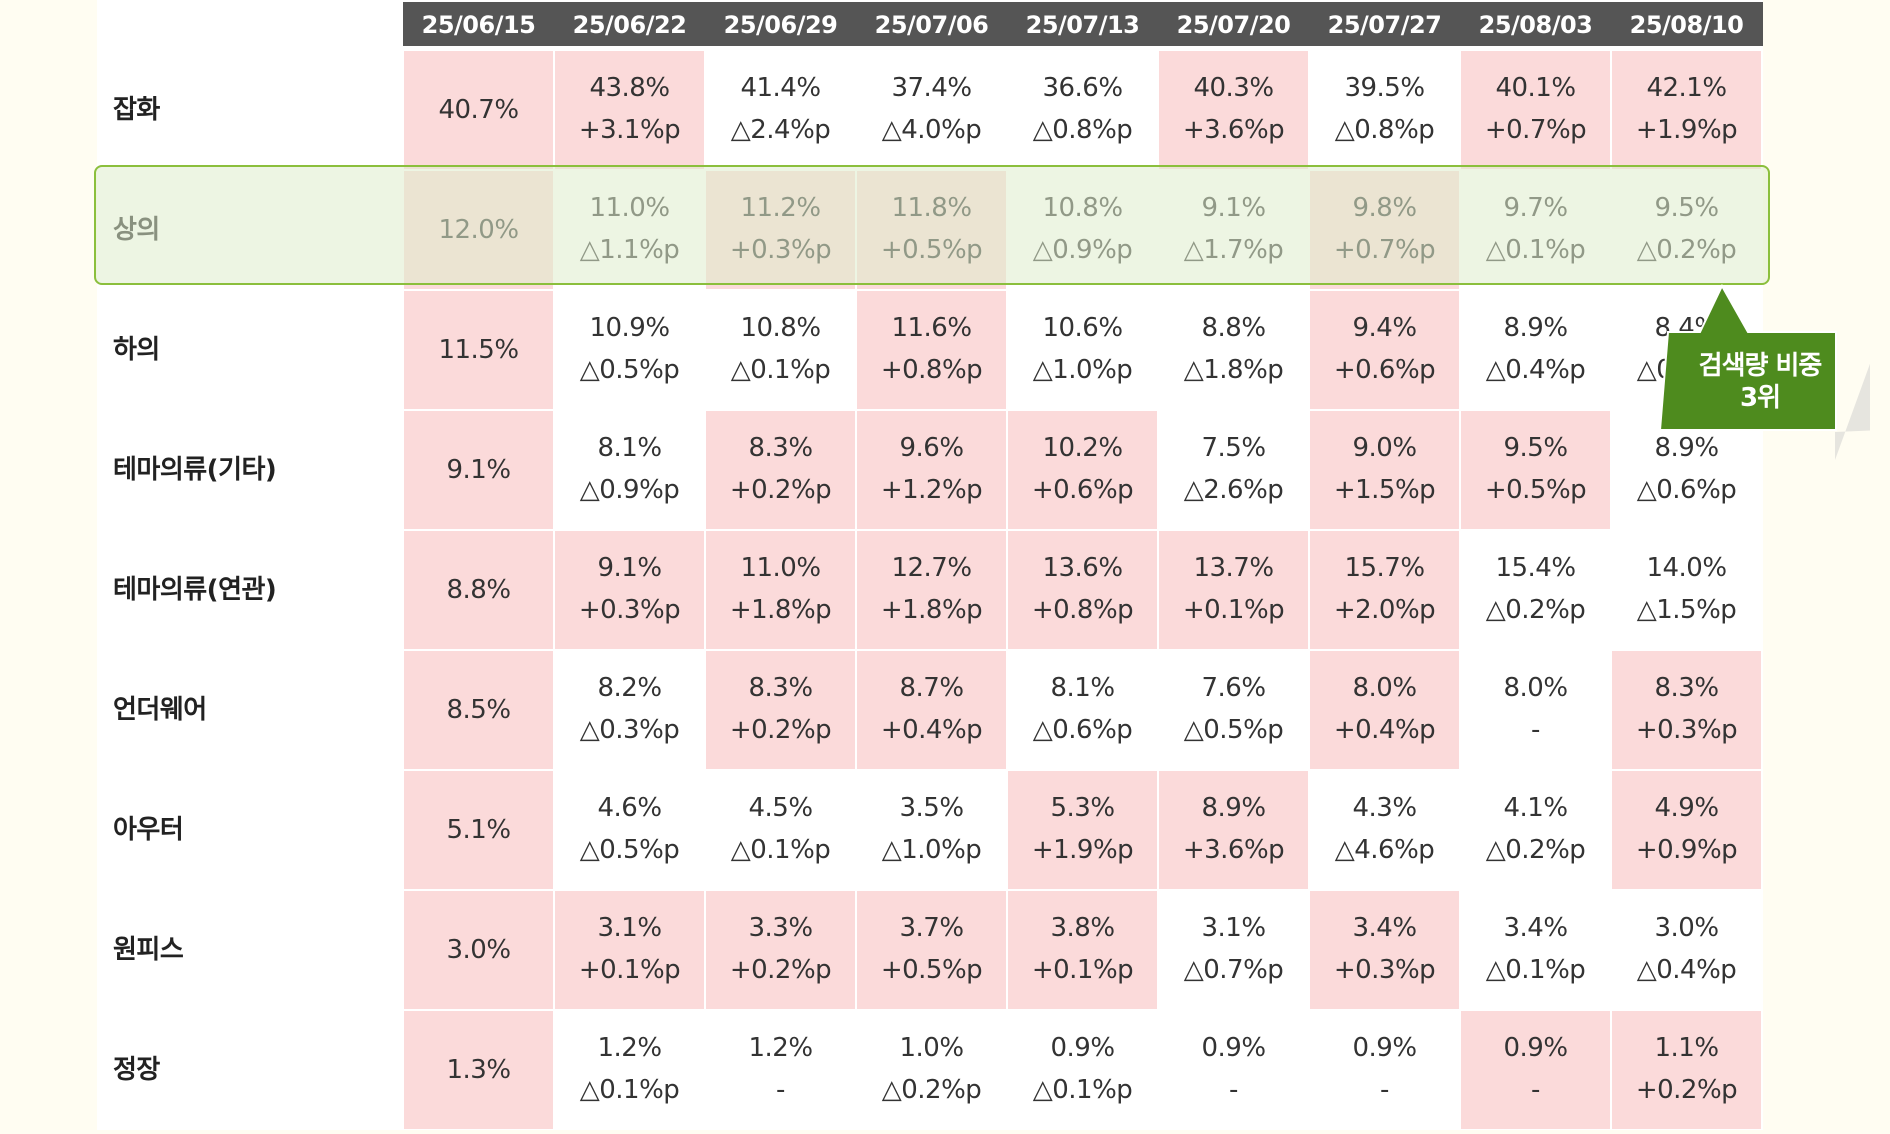  Describe the element at coordinates (478, 1070) in the screenshot. I see `cell-value: 1.3%` at that location.